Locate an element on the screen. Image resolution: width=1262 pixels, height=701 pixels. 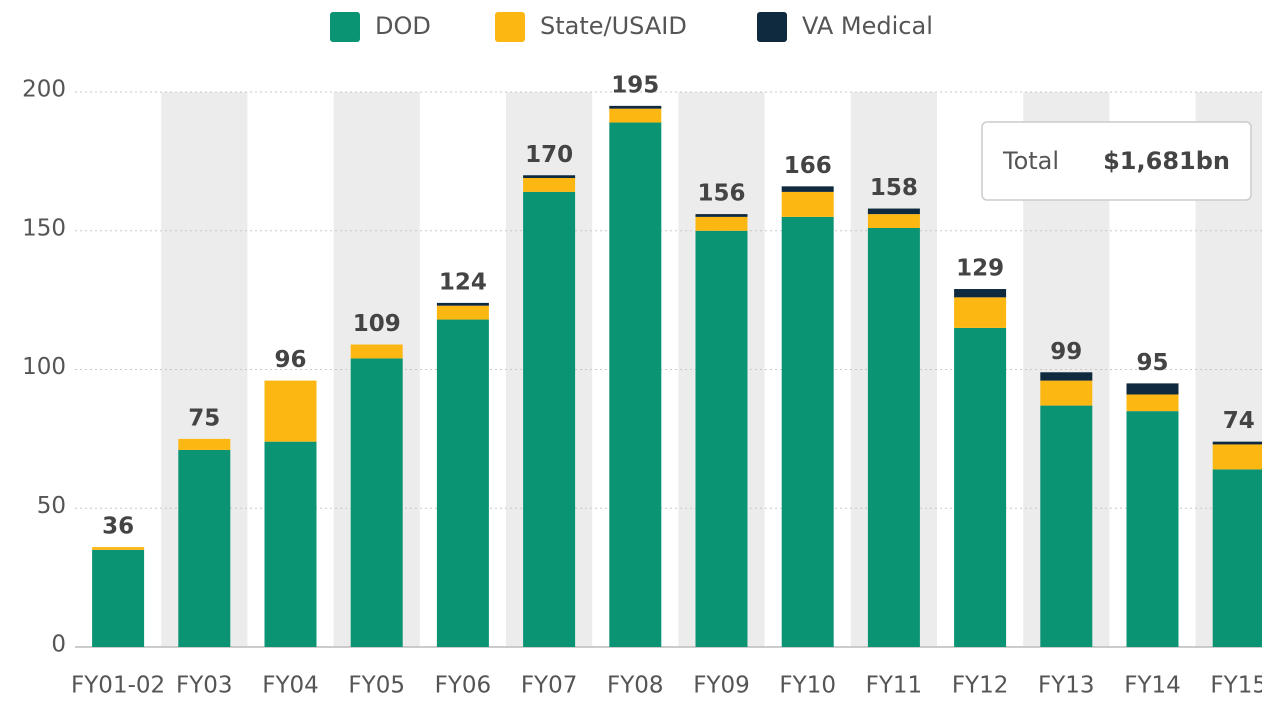
total-label: 75 is located at coordinates (204, 418).